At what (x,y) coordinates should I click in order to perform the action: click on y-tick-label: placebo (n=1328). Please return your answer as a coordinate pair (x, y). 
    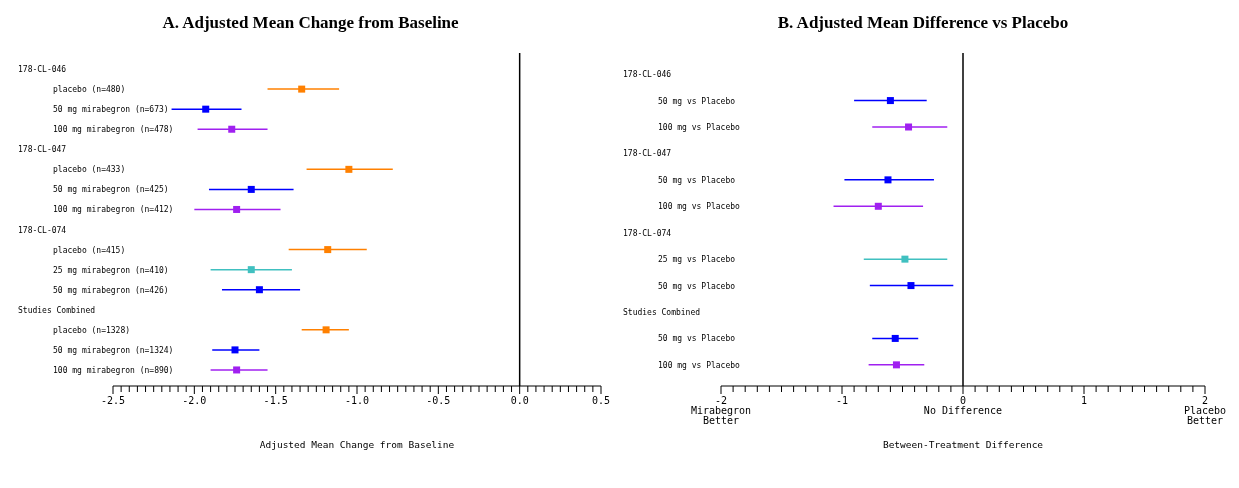
    Looking at the image, I should click on (92, 330).